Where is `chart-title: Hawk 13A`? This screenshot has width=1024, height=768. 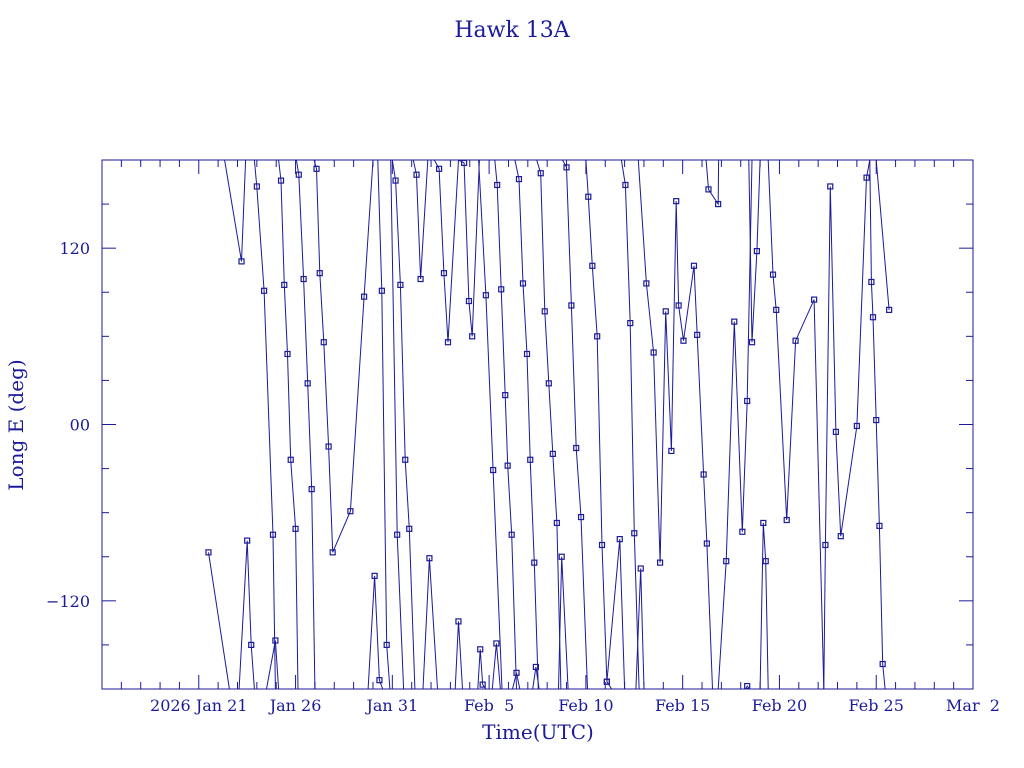
chart-title: Hawk 13A is located at coordinates (512, 30).